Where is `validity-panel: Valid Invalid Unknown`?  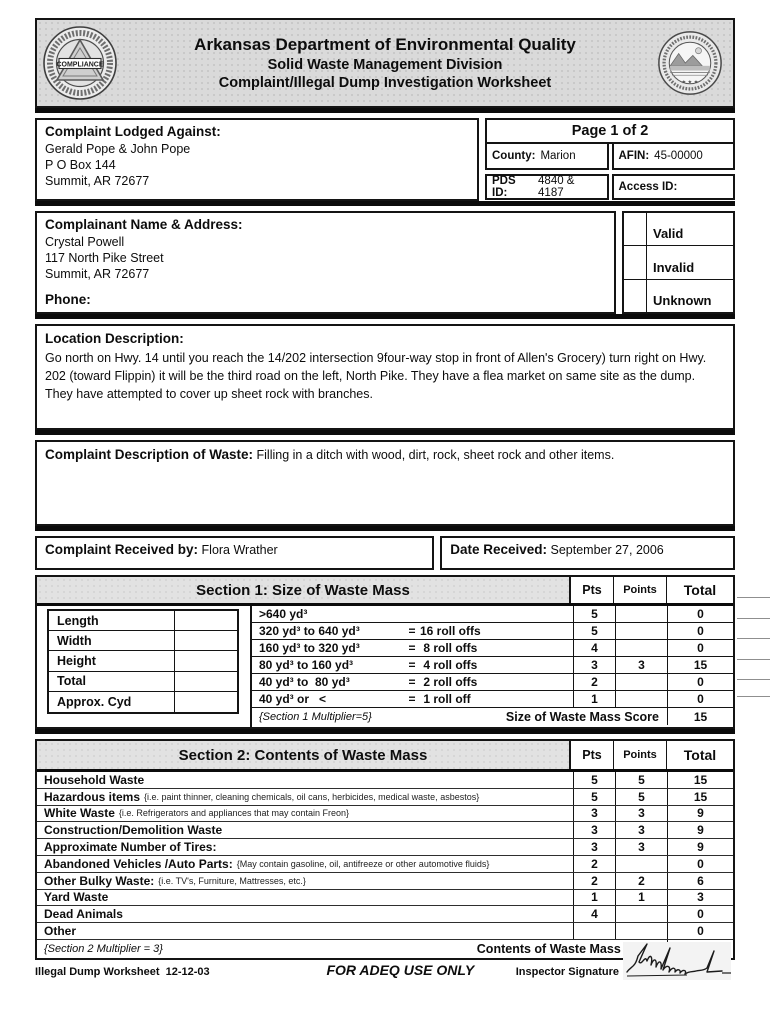
validity-panel: Valid Invalid Unknown is located at coordinates (678, 262).